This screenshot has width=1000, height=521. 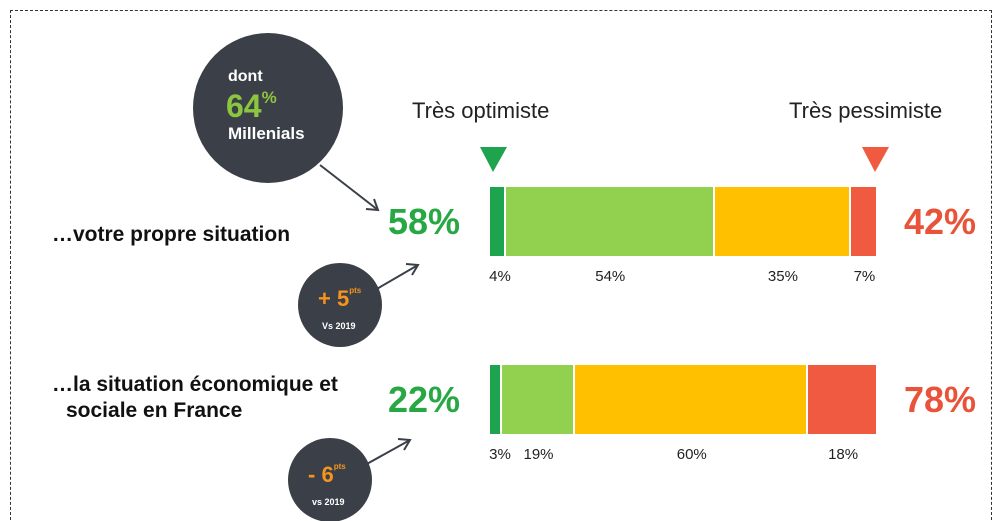 What do you see at coordinates (610, 276) in the screenshot?
I see `segment-label: 54%` at bounding box center [610, 276].